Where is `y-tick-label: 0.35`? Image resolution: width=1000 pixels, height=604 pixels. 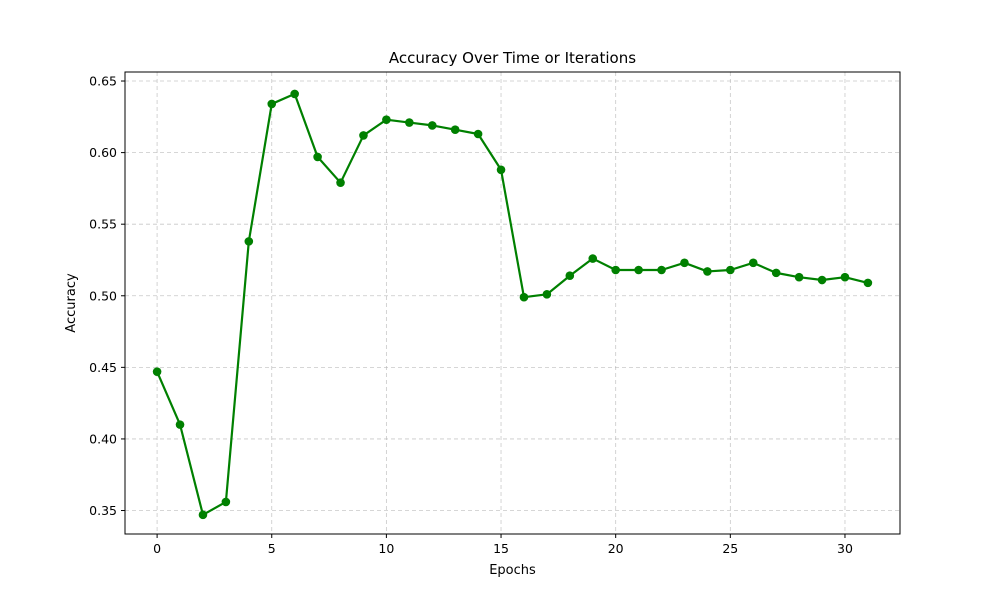 y-tick-label: 0.35 is located at coordinates (103, 510).